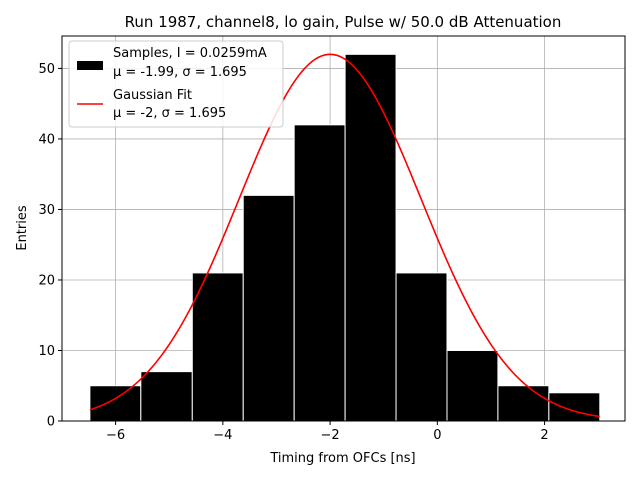  I want to click on legend-histogram-label-line2: μ = -1.99, σ = 1.695, so click(180, 72).